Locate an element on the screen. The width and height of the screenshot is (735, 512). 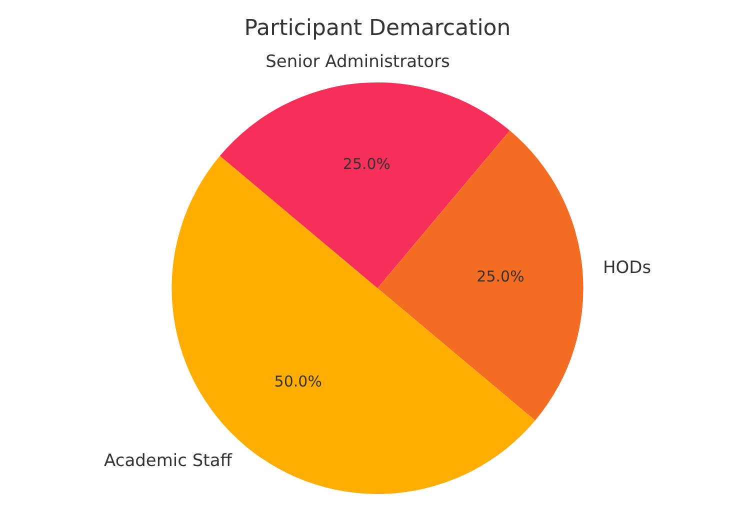
slice-label: Senior Administrators is located at coordinates (358, 62).